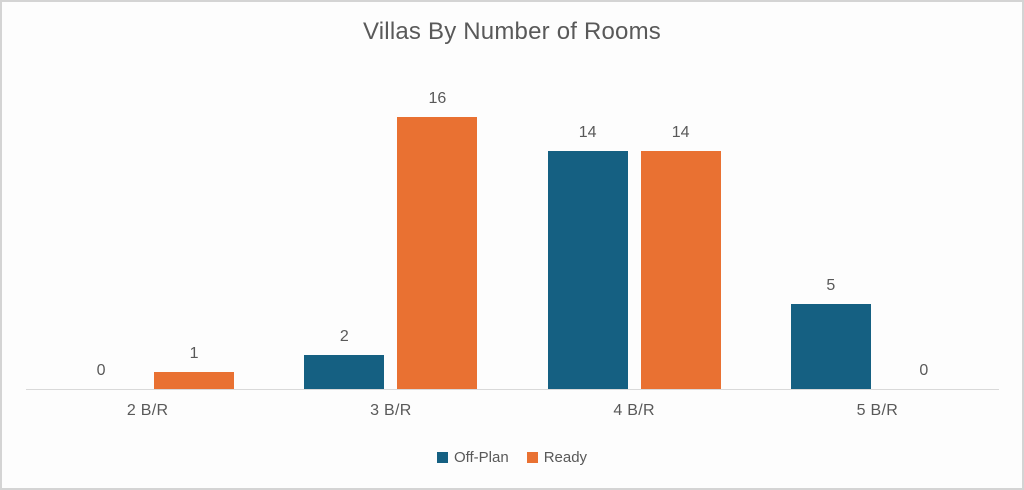 The height and width of the screenshot is (490, 1024). Describe the element at coordinates (680, 270) in the screenshot. I see `bar-ready-4-b-r` at that location.